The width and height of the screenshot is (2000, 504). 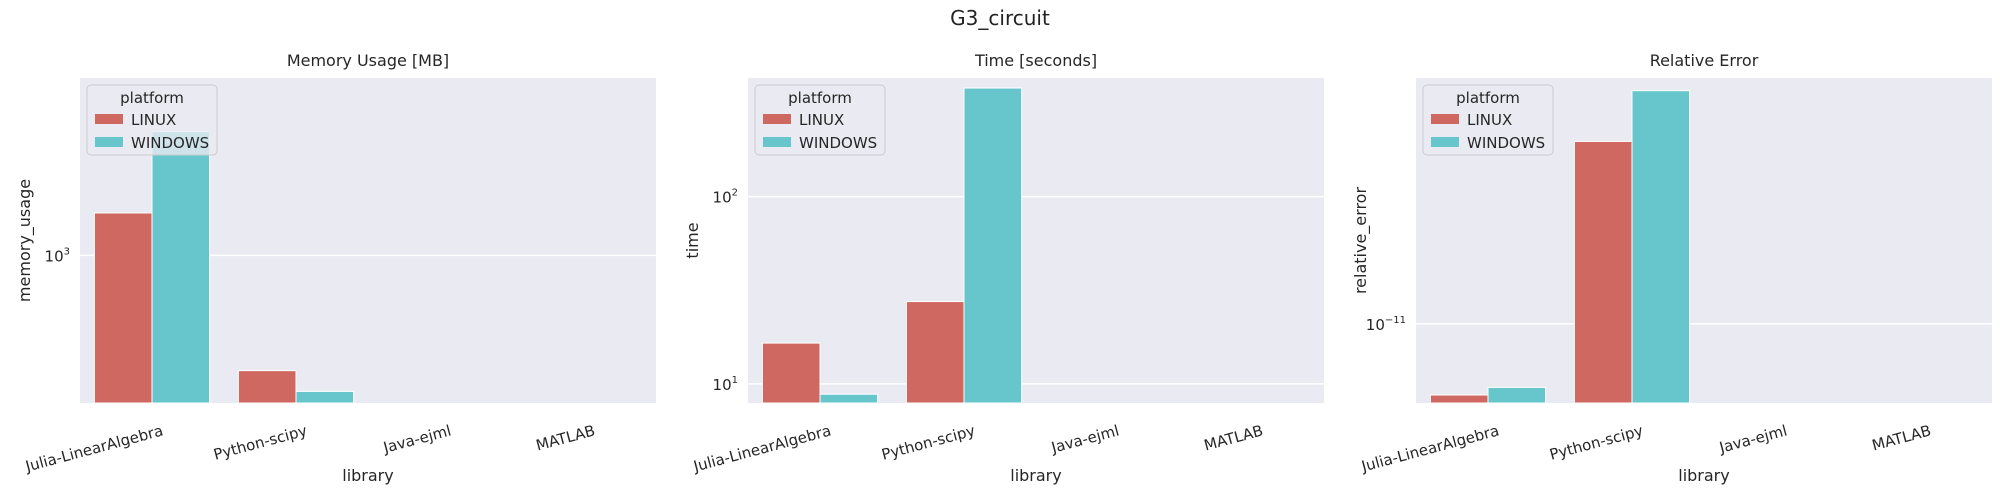 I want to click on y-tick-exponent: 3, so click(x=67, y=251).